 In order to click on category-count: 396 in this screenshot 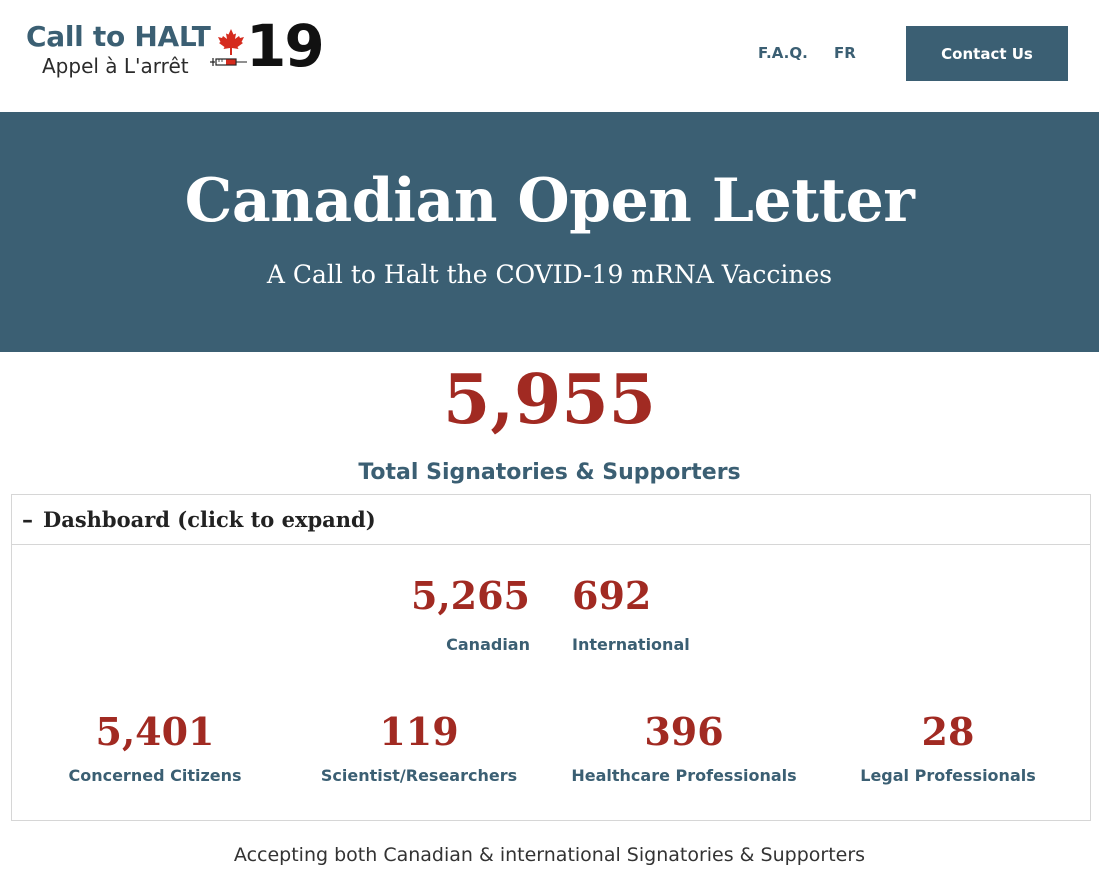, I will do `click(684, 731)`.